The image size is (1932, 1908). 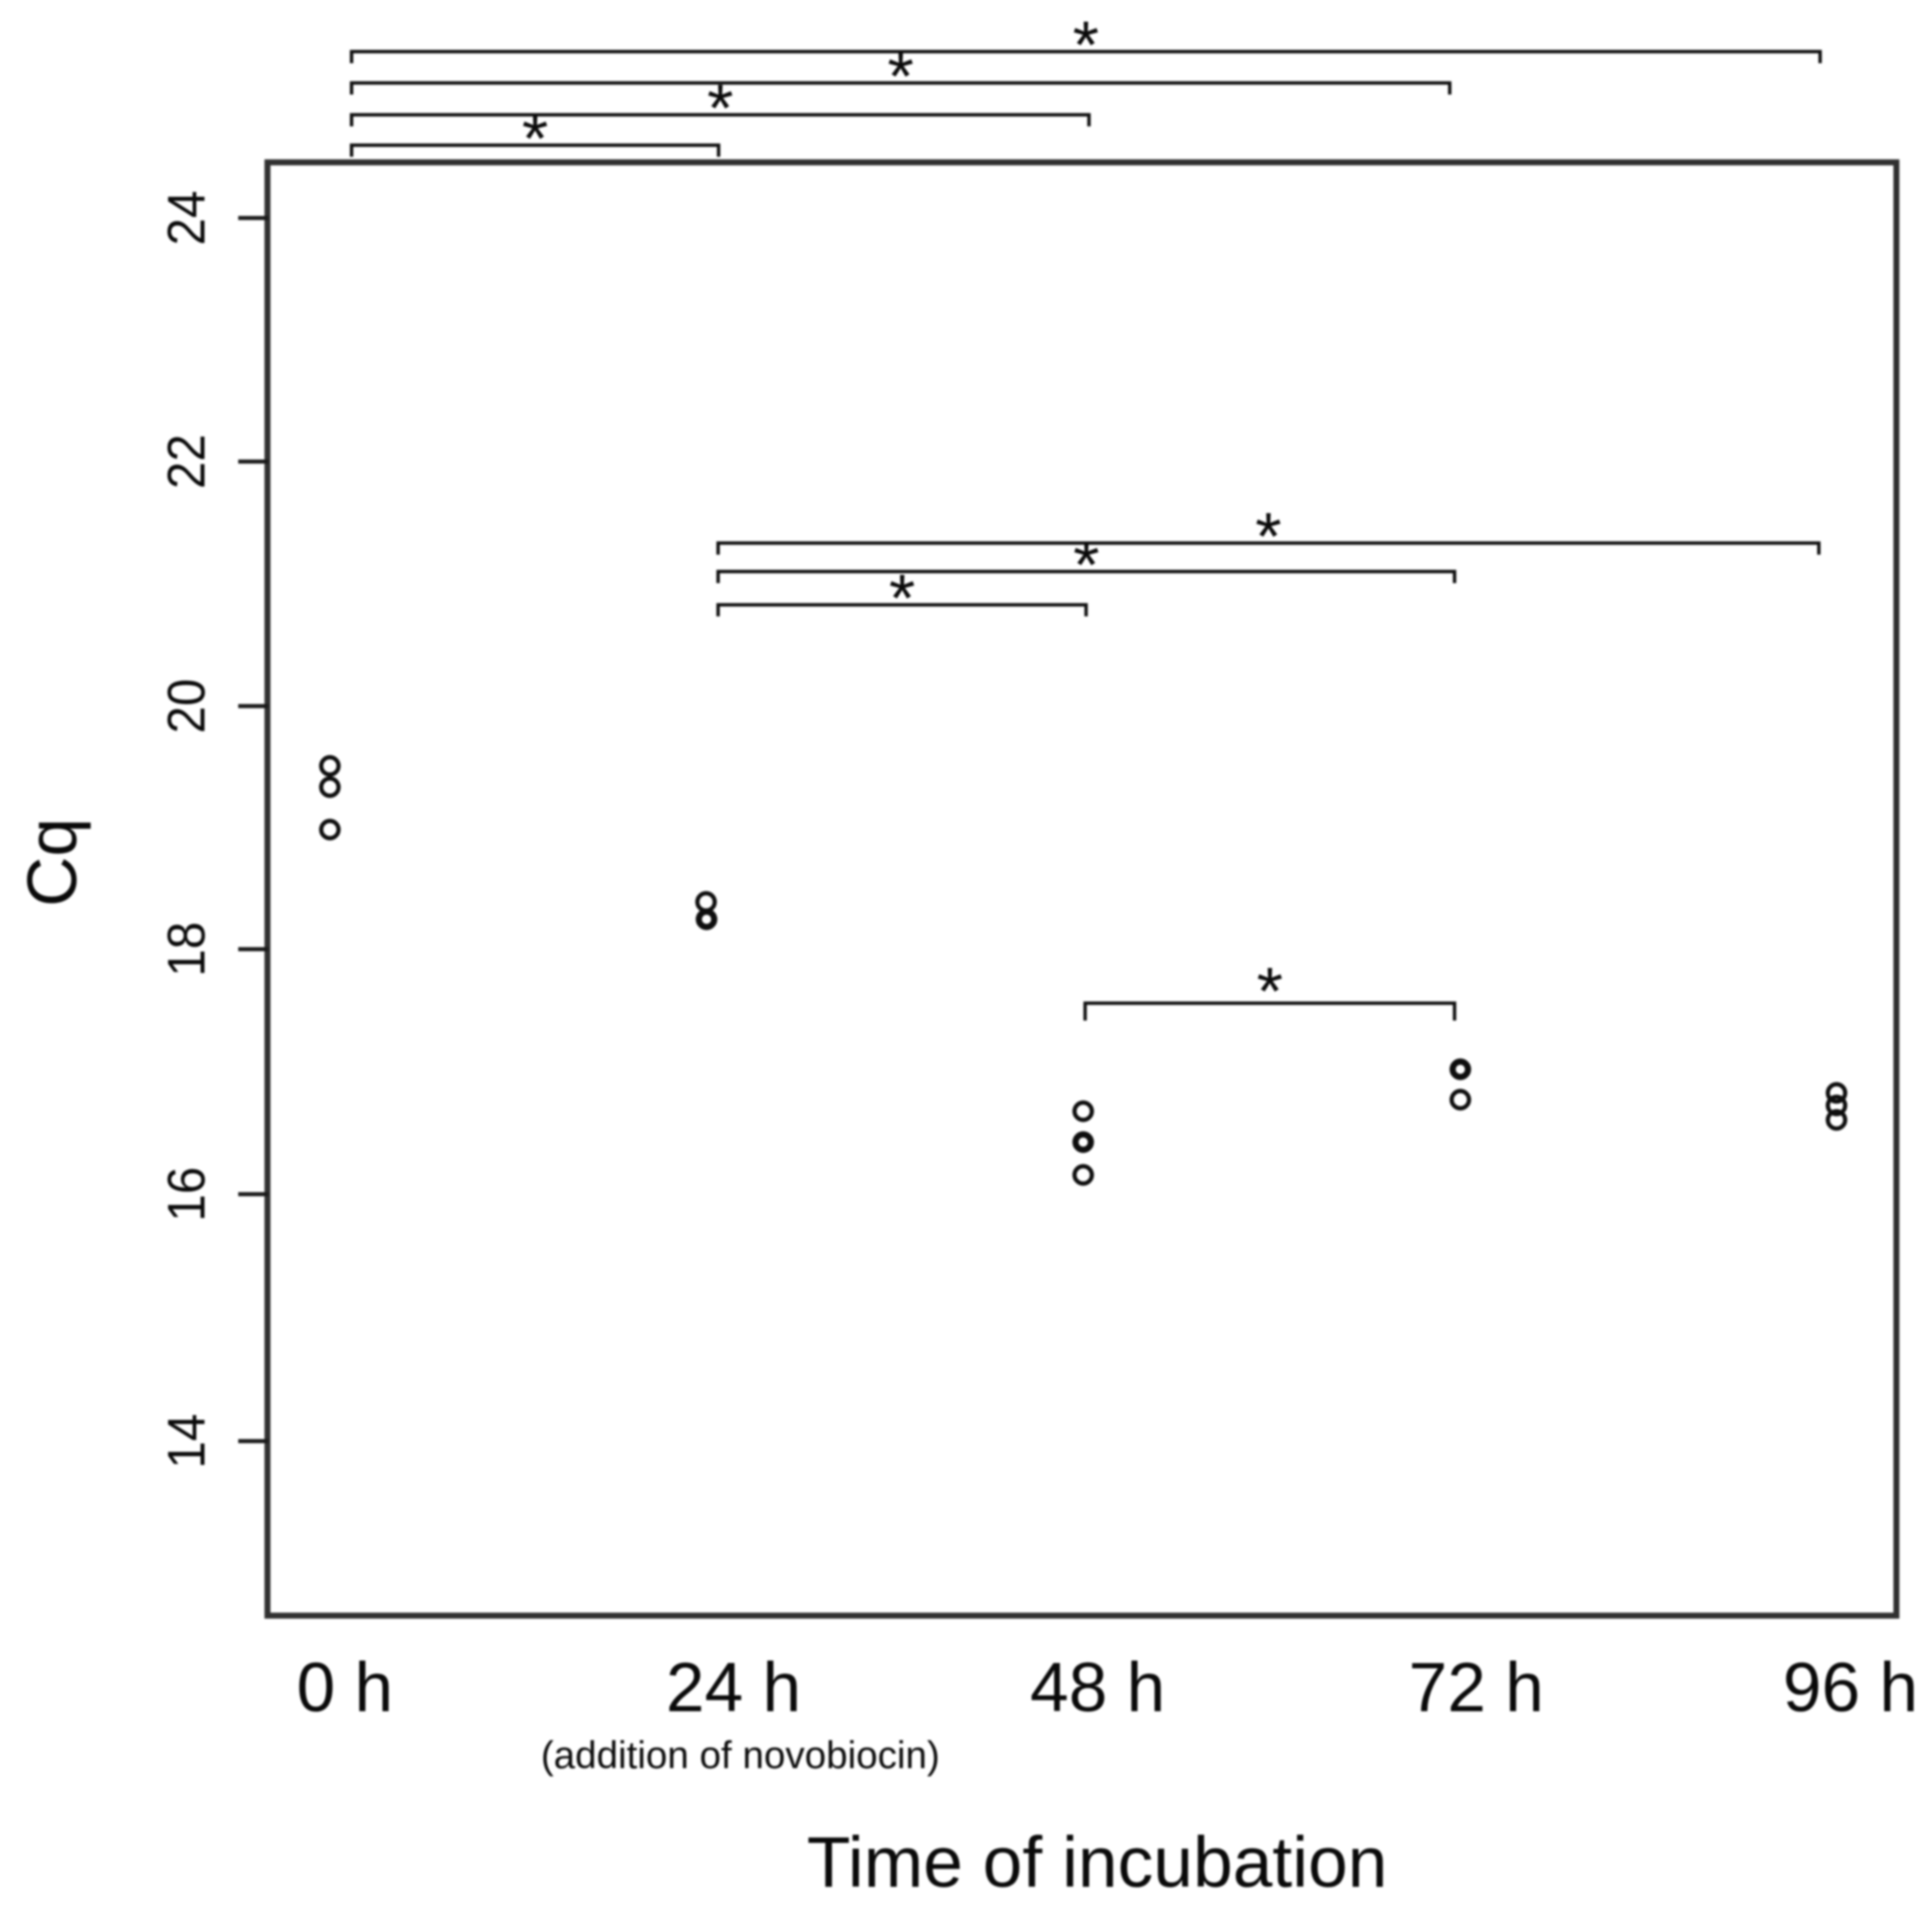 What do you see at coordinates (53, 862) in the screenshot?
I see `svg-text: Cq` at bounding box center [53, 862].